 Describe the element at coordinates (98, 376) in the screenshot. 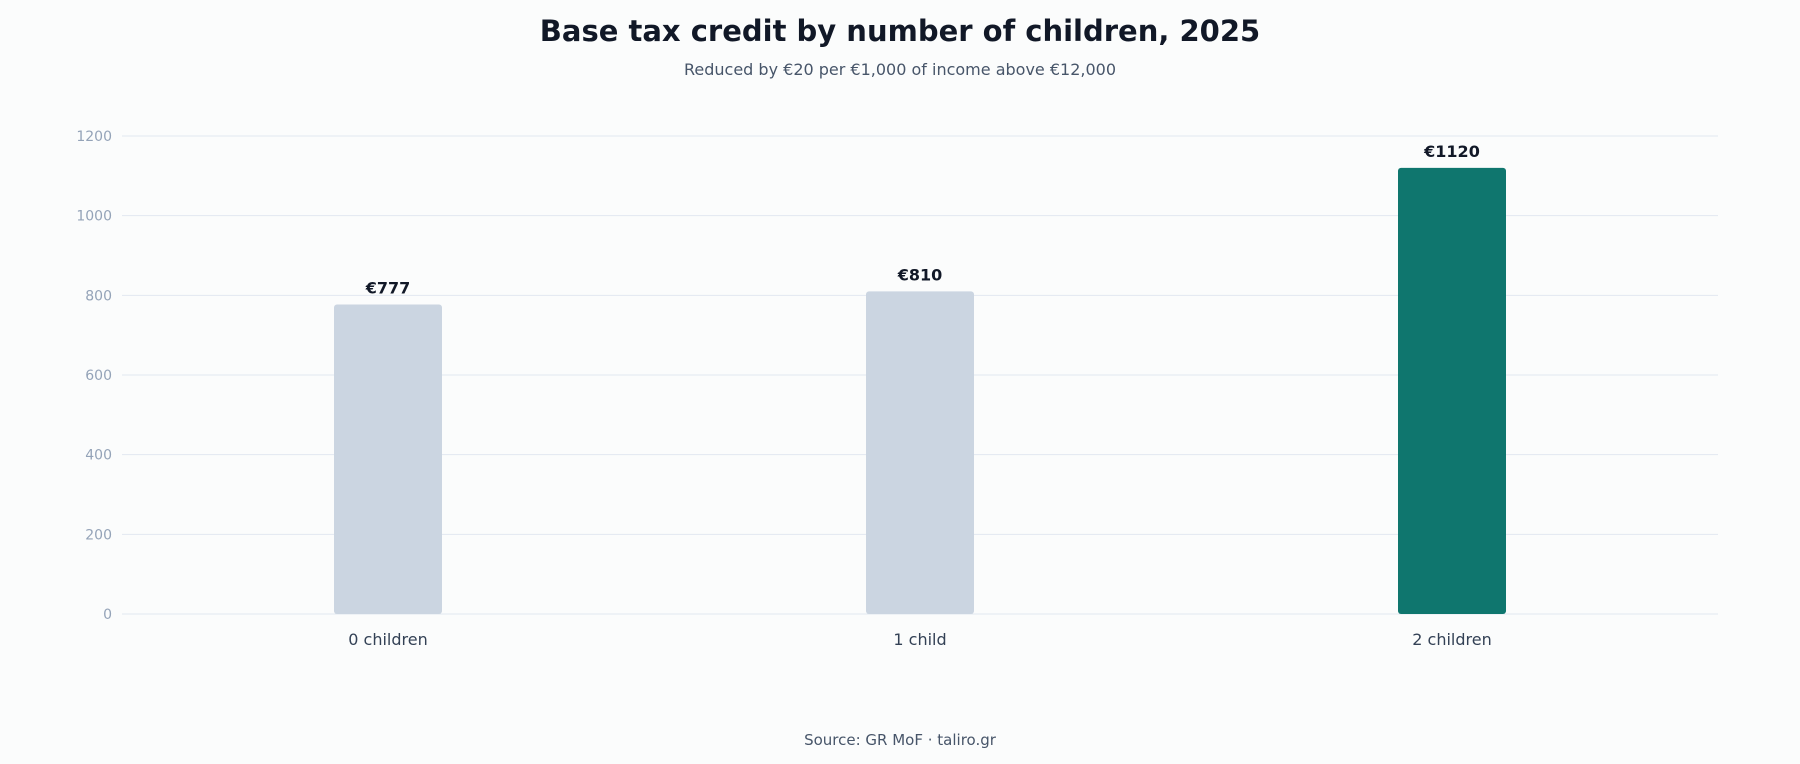

I see `y-tick-label: 600` at that location.